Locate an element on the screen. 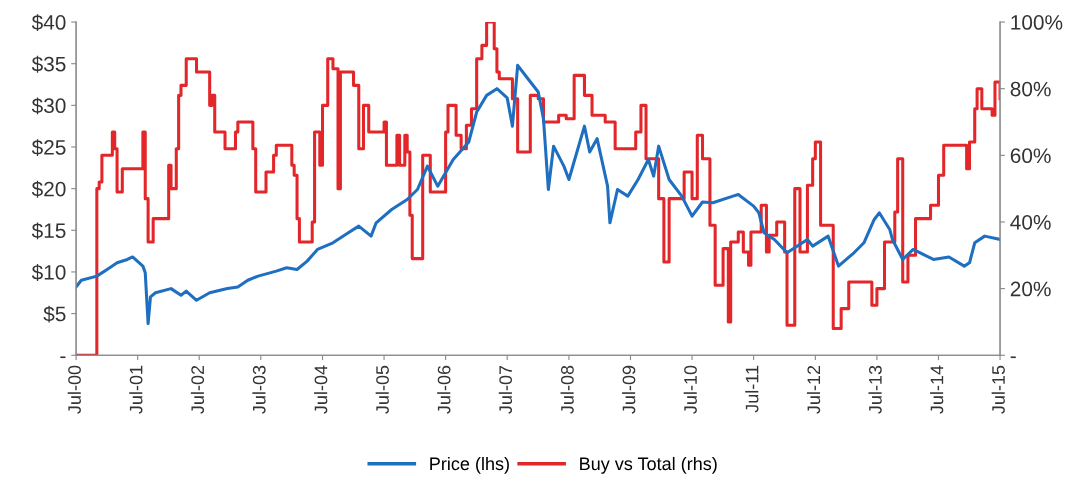  y2-tick-label: 40% is located at coordinates (1030, 222).